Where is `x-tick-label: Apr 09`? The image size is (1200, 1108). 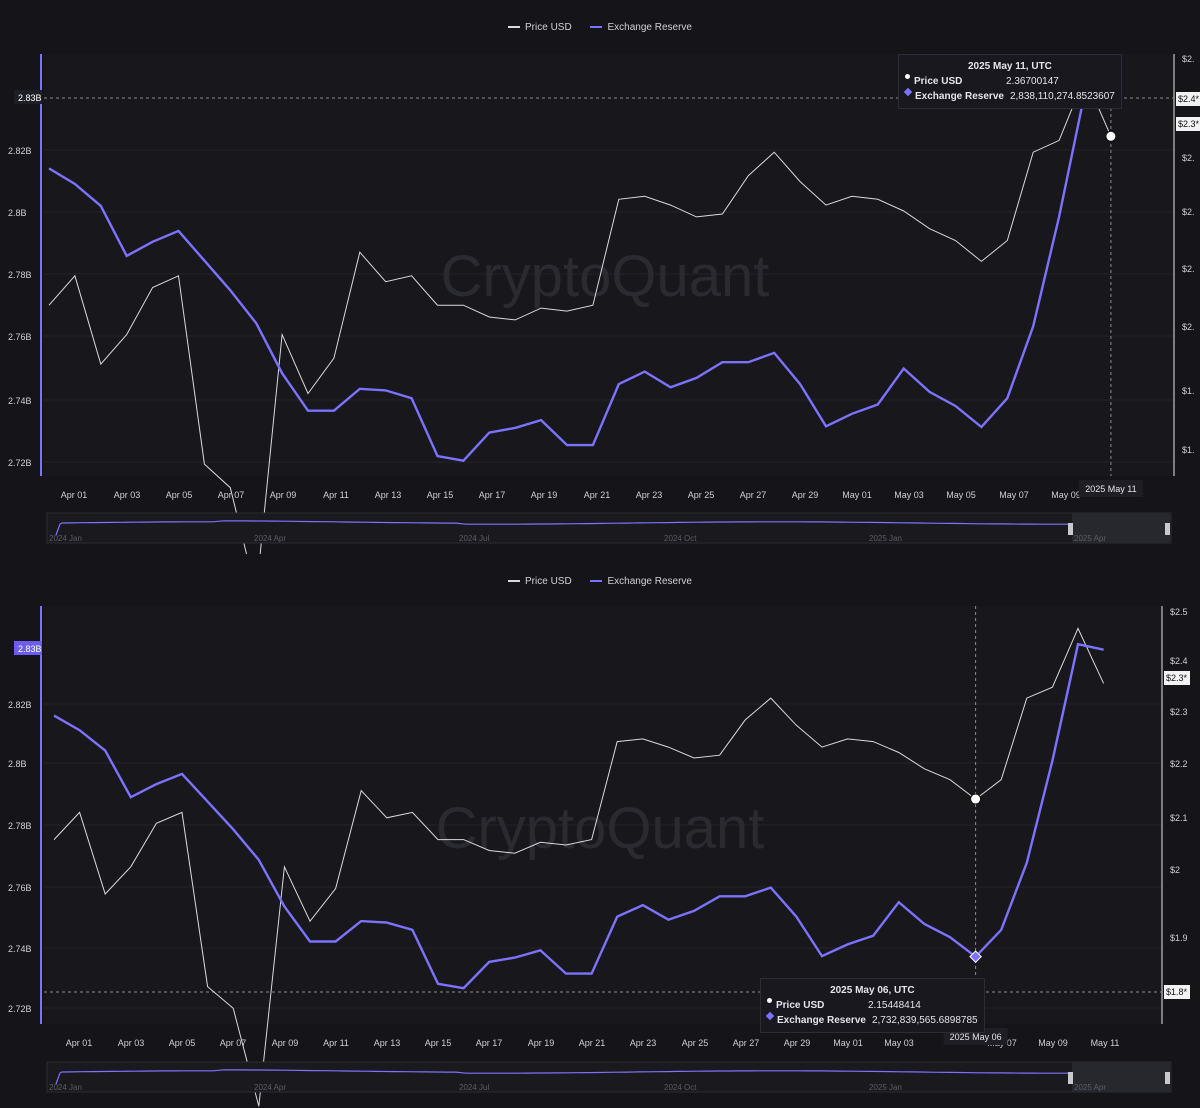
x-tick-label: Apr 09 is located at coordinates (285, 1043).